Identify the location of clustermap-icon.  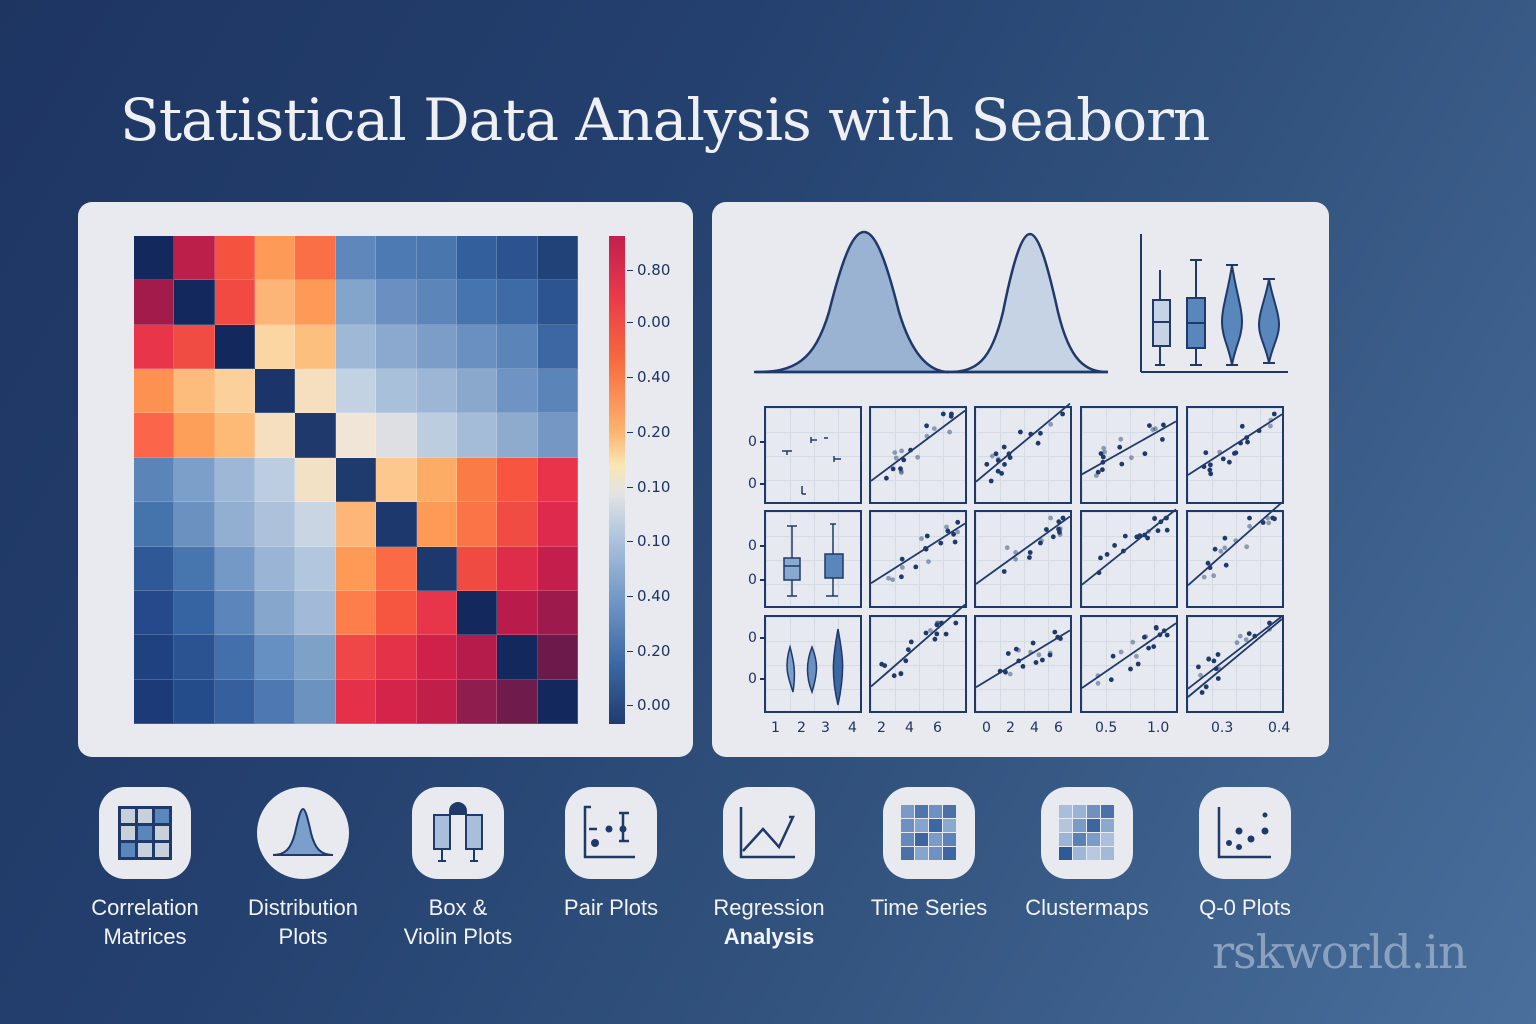
(1087, 833).